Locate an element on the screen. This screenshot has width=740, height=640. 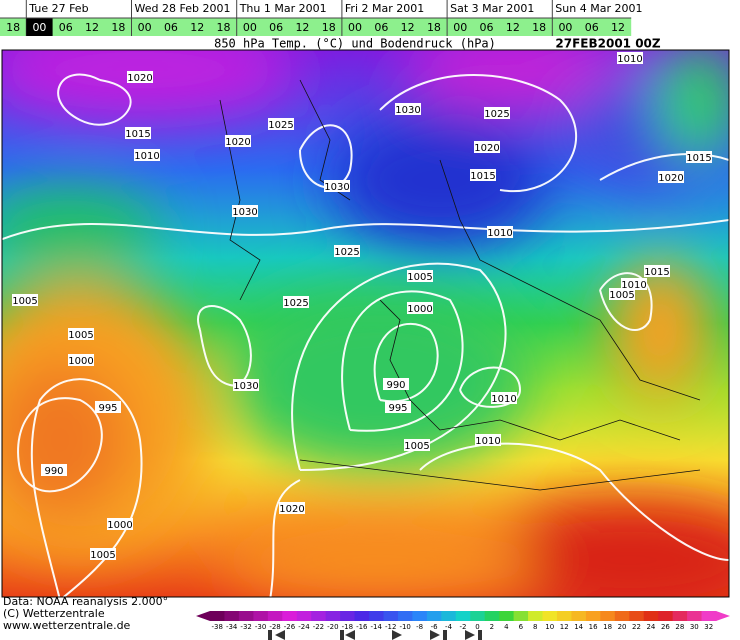
colorbar-label: -38 is located at coordinates (217, 627).